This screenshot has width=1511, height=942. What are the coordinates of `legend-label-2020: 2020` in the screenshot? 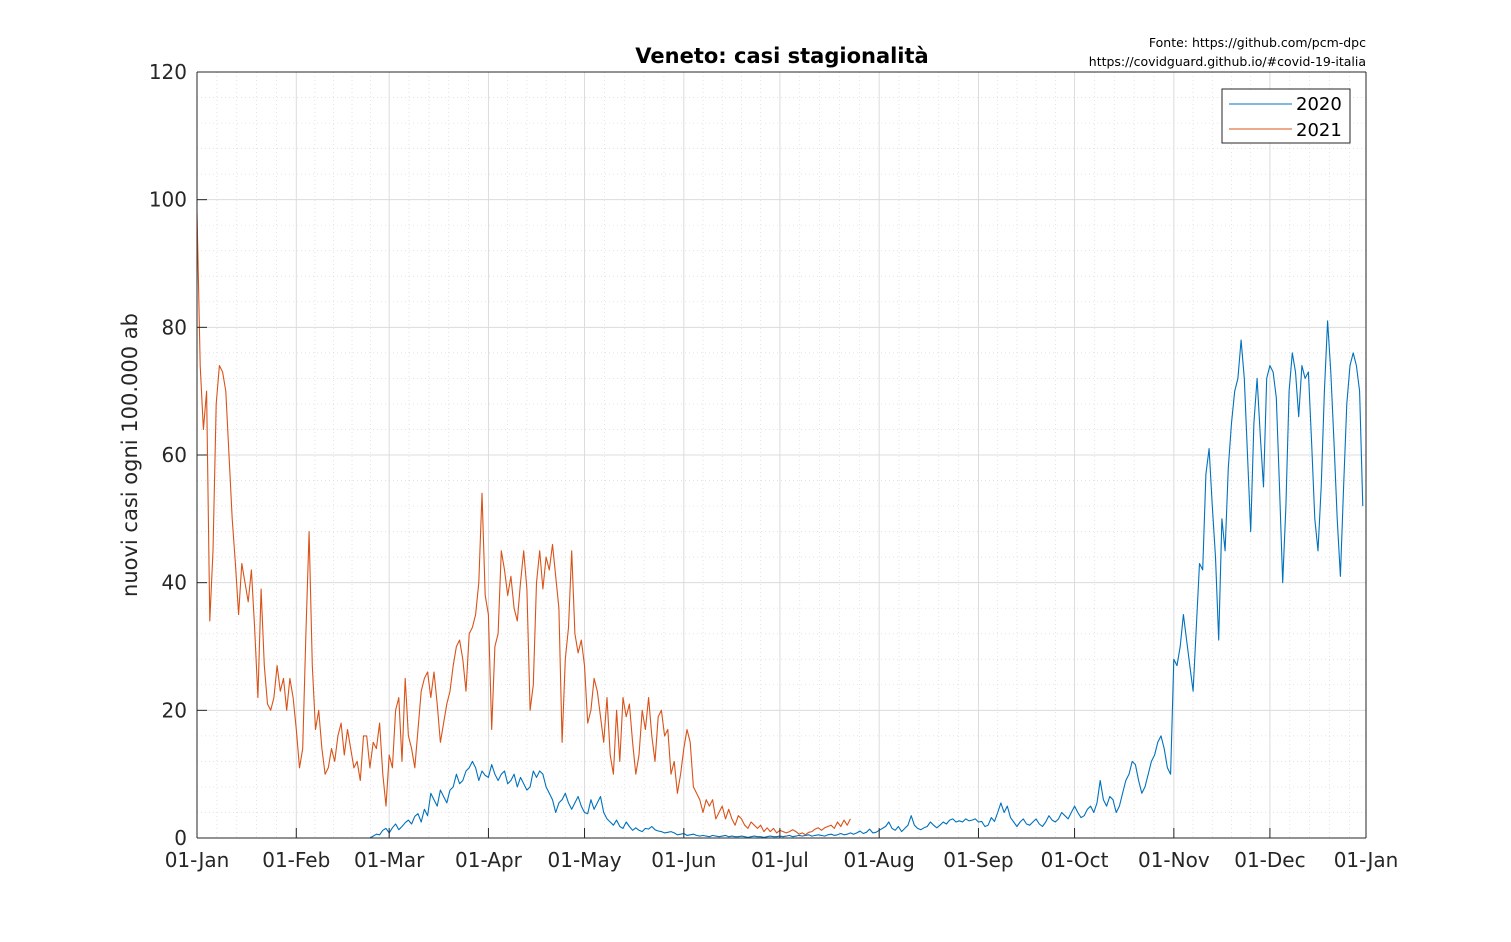 It's located at (1319, 104).